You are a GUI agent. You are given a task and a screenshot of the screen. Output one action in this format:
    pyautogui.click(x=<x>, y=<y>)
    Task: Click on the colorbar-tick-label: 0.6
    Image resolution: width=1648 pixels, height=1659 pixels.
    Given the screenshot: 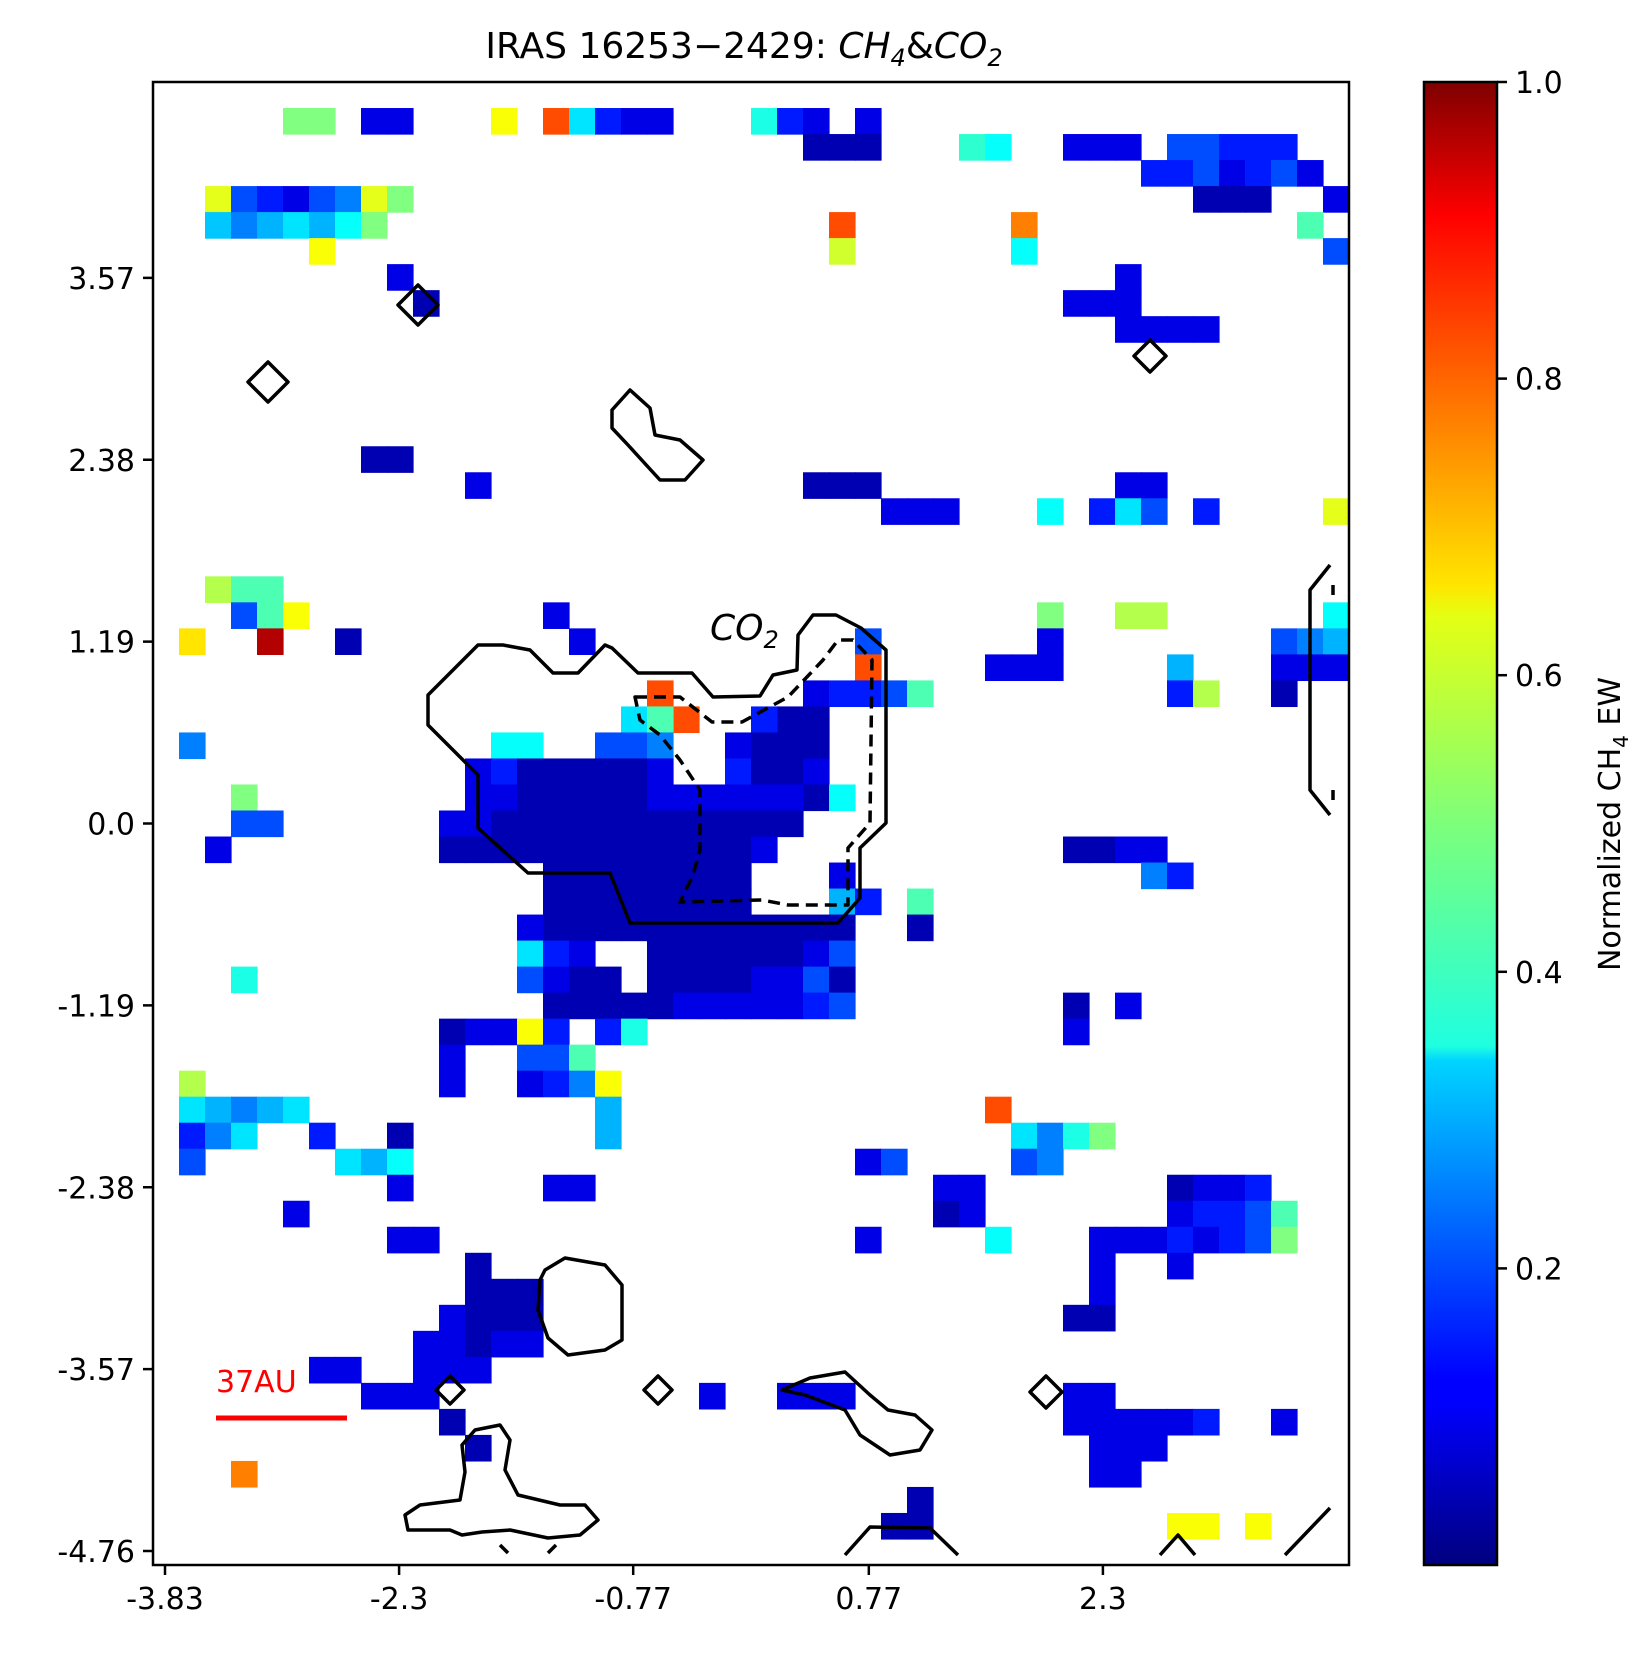 What is the action you would take?
    pyautogui.click(x=1539, y=676)
    